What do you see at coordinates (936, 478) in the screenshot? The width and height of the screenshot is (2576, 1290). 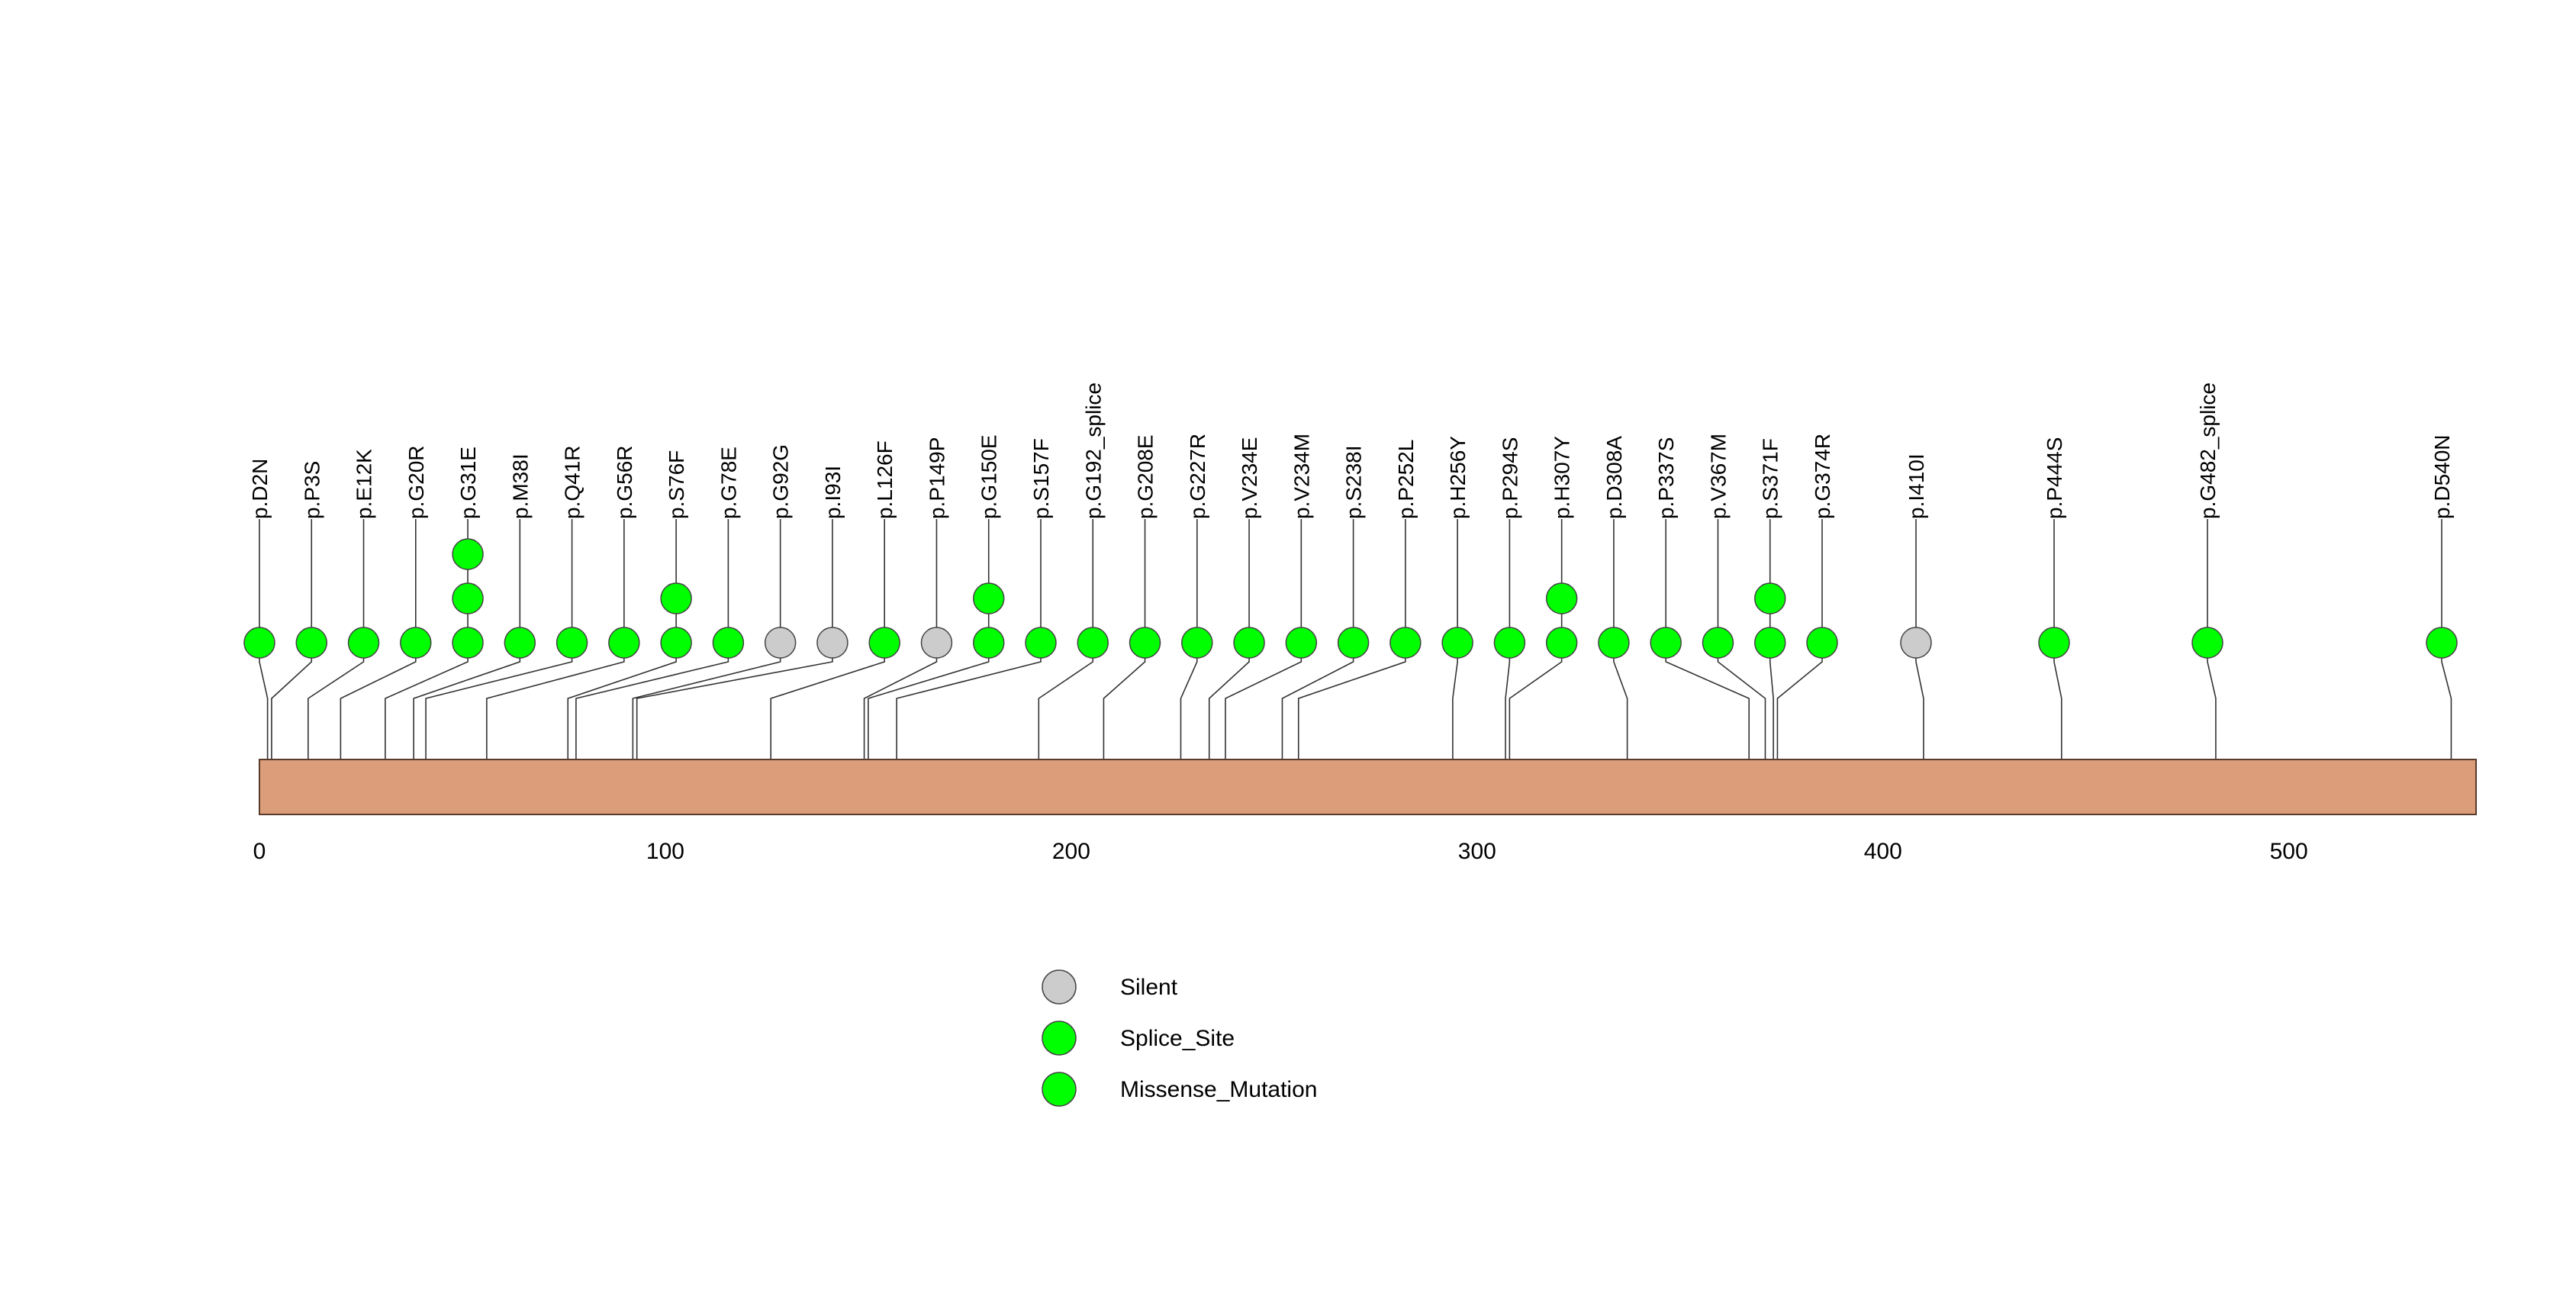 I see `mutation-label: p.P149P` at bounding box center [936, 478].